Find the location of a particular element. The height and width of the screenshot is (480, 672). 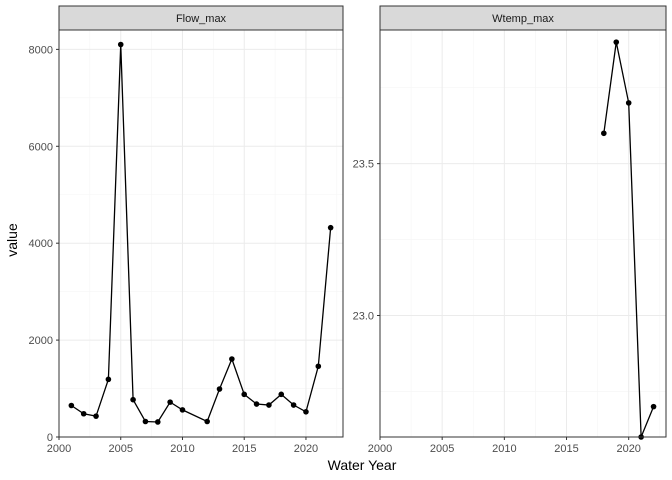

facet-strip-label: Wtemp_max is located at coordinates (523, 19).